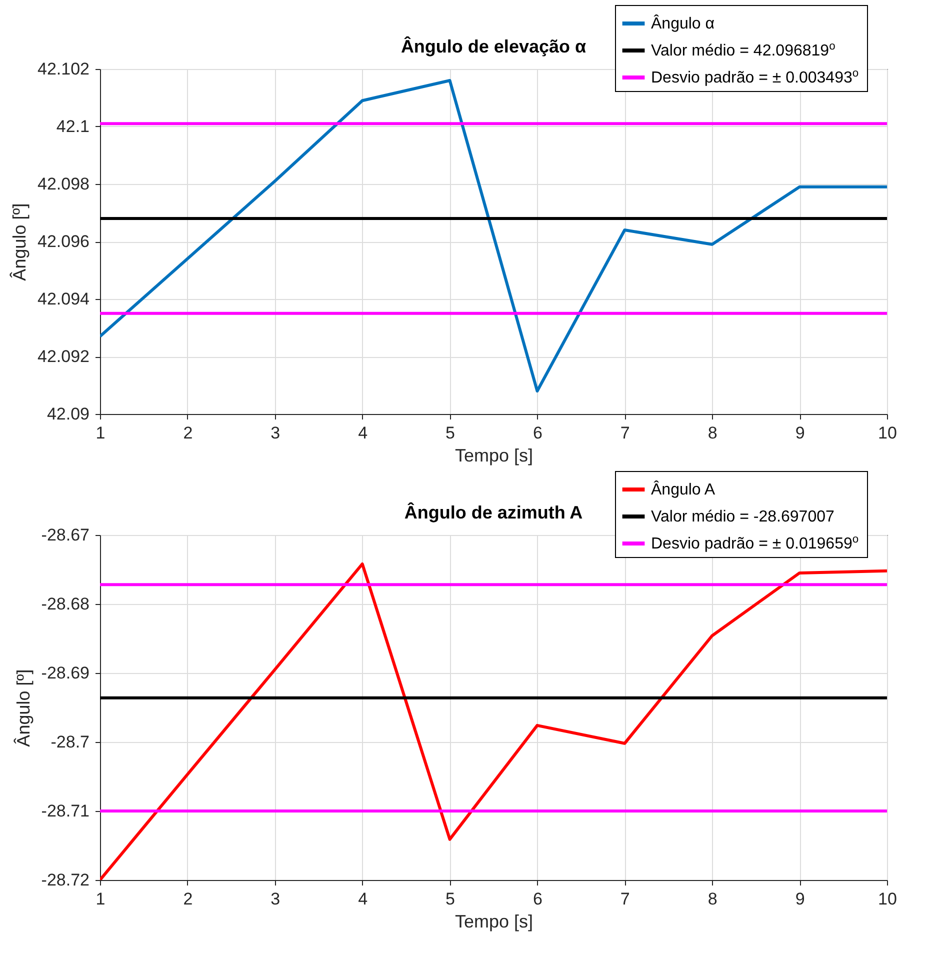 This screenshot has width=952, height=954. I want to click on y-tick-label: -28.69, so click(65, 673).